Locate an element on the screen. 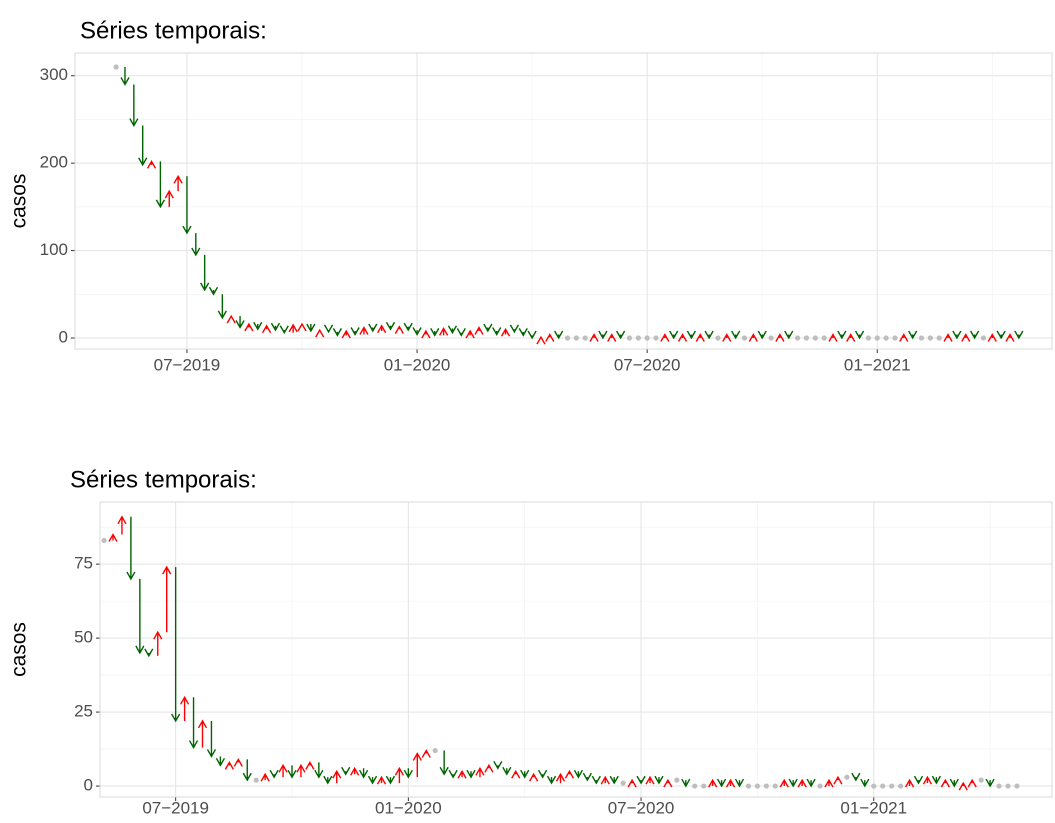 The image size is (1055, 823). chart-title: Séries temporais: is located at coordinates (163, 479).